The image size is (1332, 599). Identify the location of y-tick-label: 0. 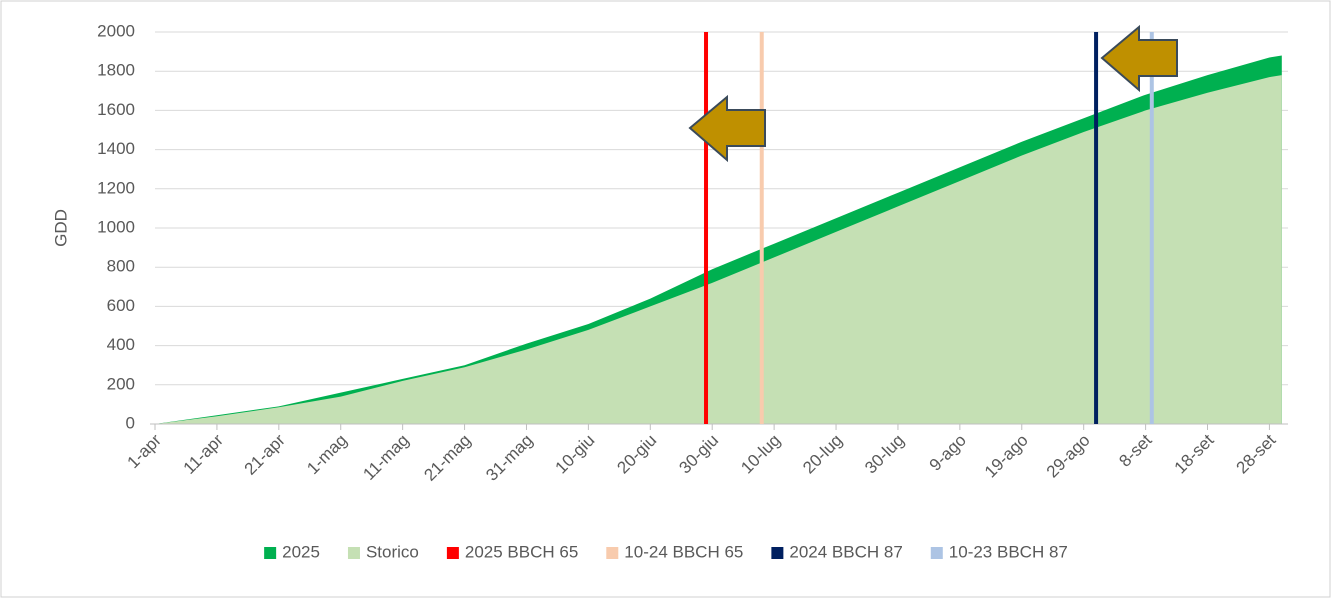
(130, 422).